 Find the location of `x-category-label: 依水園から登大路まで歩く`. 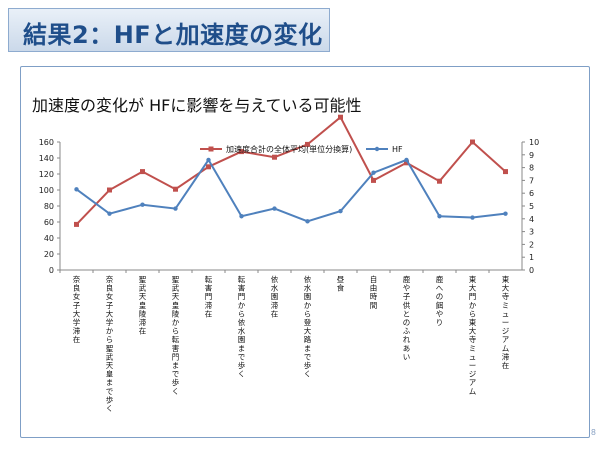

x-category-label: 依水園から登大路まで歩く is located at coordinates (308, 326).